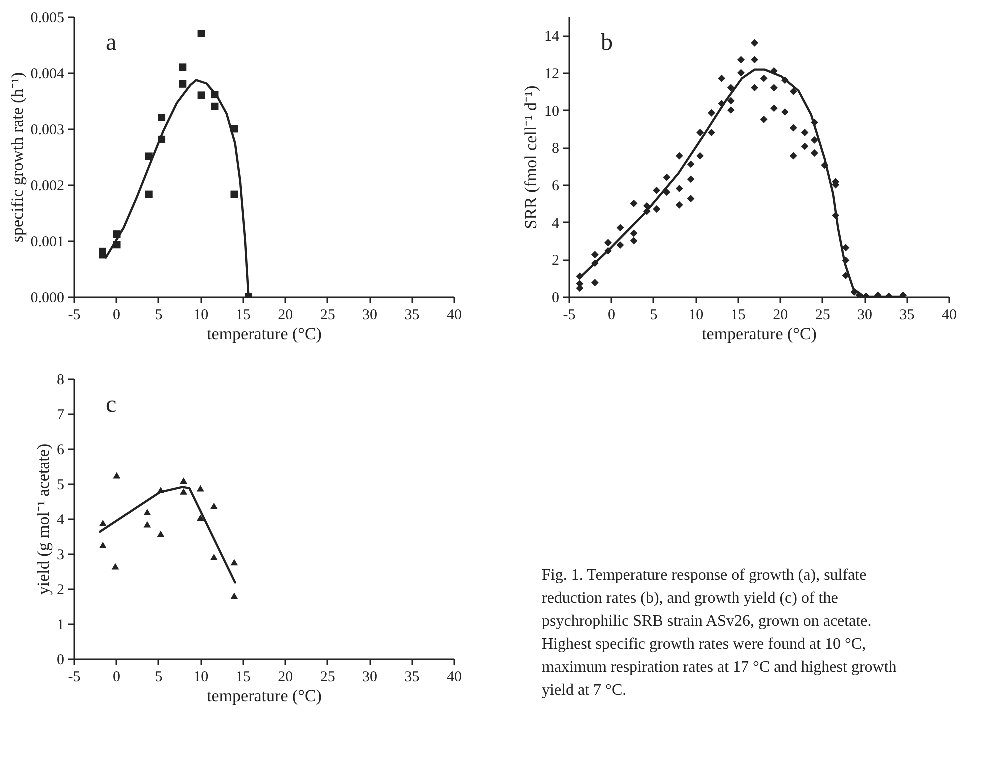 The width and height of the screenshot is (989, 767). What do you see at coordinates (60, 626) in the screenshot?
I see `y-tick-label: 1` at bounding box center [60, 626].